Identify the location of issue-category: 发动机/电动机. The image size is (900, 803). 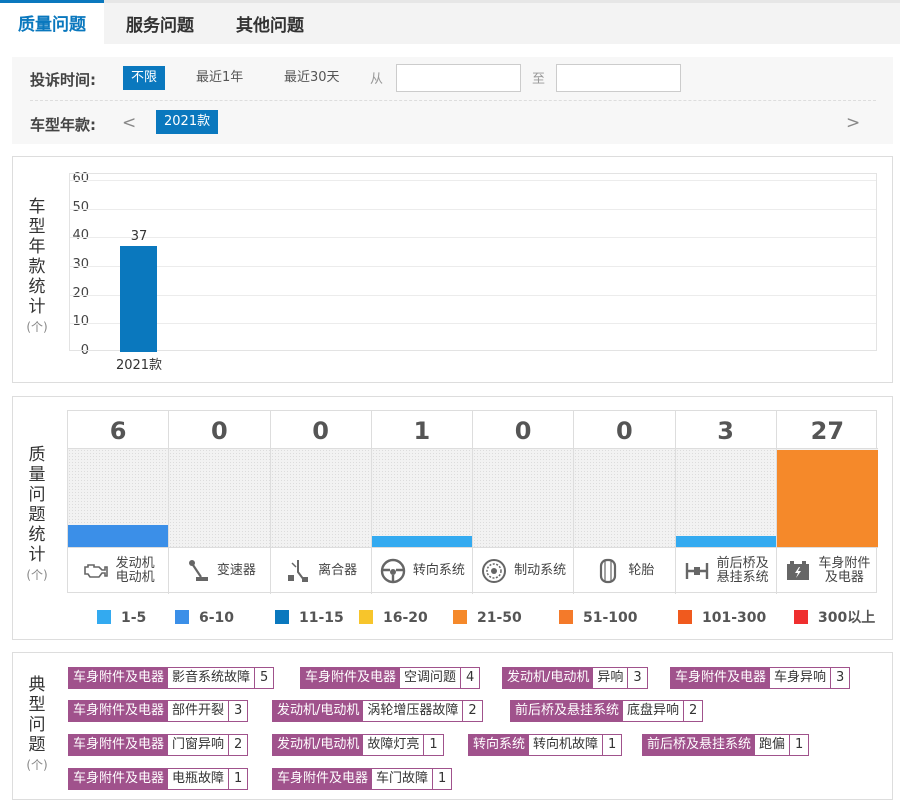
(318, 745).